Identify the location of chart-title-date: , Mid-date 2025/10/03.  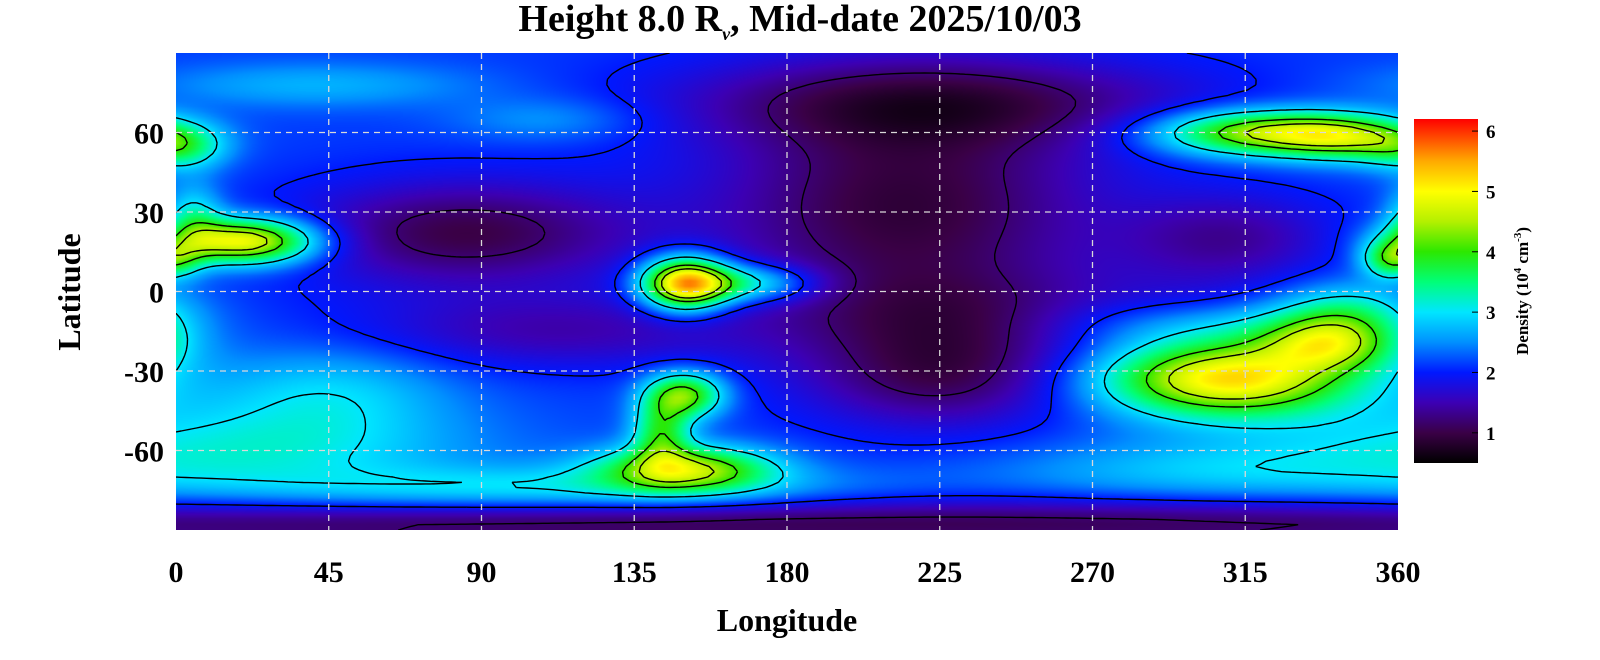
(905, 20).